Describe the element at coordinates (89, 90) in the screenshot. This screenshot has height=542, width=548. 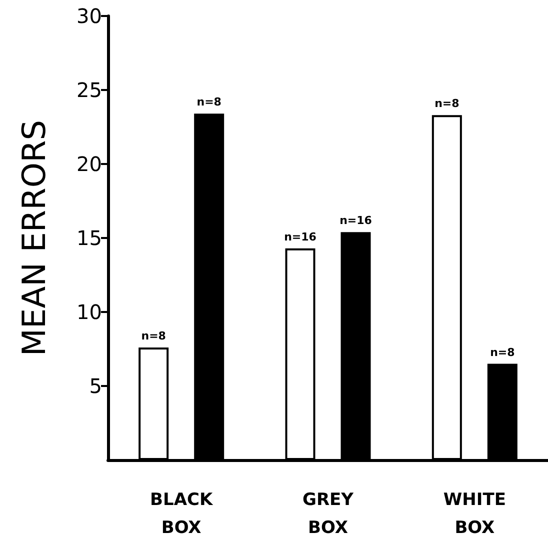
I see `y-tick-label: 25` at that location.